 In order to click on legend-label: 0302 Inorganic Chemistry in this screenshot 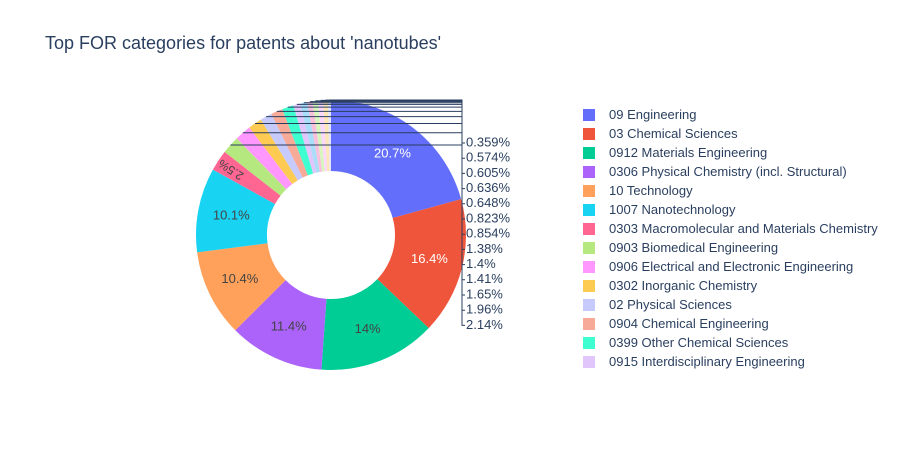, I will do `click(683, 285)`.